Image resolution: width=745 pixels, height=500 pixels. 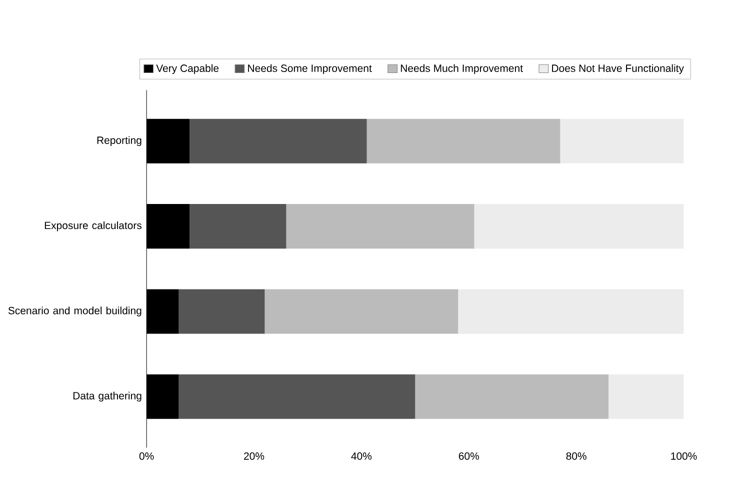 I want to click on y-tick-label: Reporting, so click(x=119, y=141).